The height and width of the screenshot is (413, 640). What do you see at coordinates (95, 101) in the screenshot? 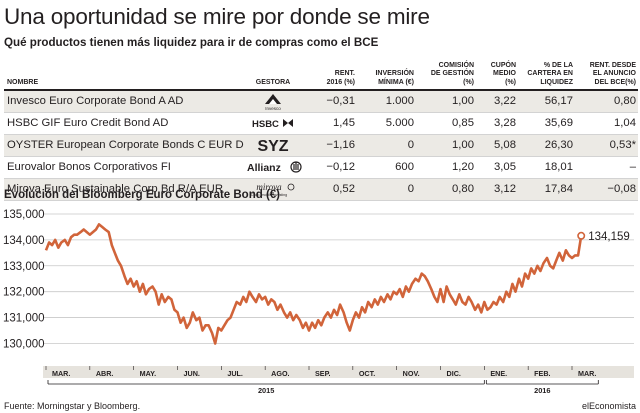
I see `cell-nombre: Invesco Euro Corporate Bond A AD` at bounding box center [95, 101].